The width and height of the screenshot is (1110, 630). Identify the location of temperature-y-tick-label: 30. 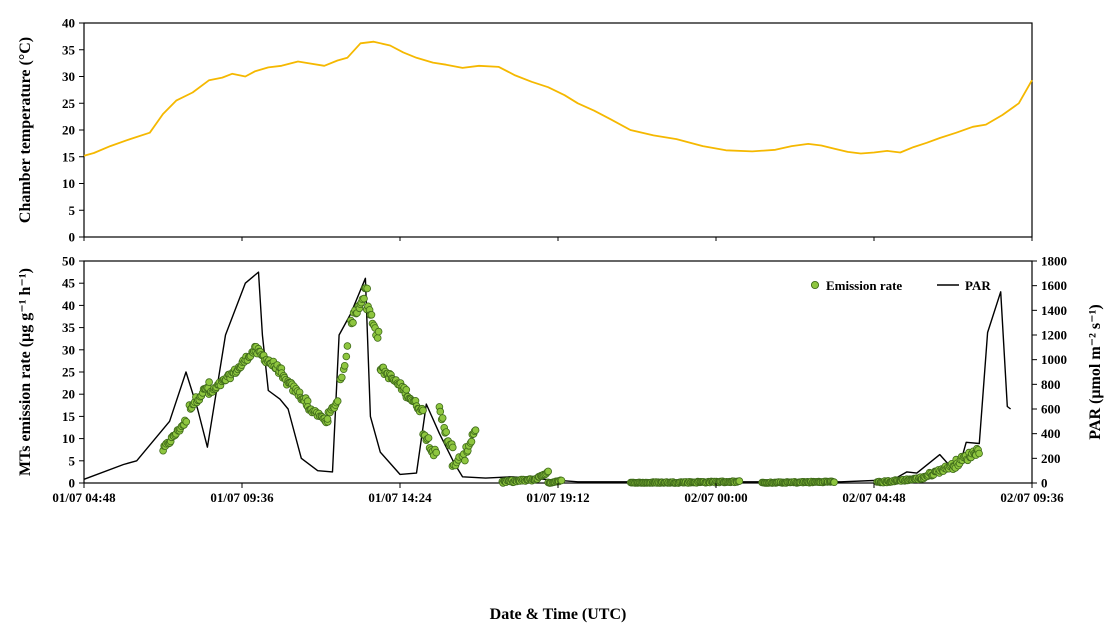
(68, 76).